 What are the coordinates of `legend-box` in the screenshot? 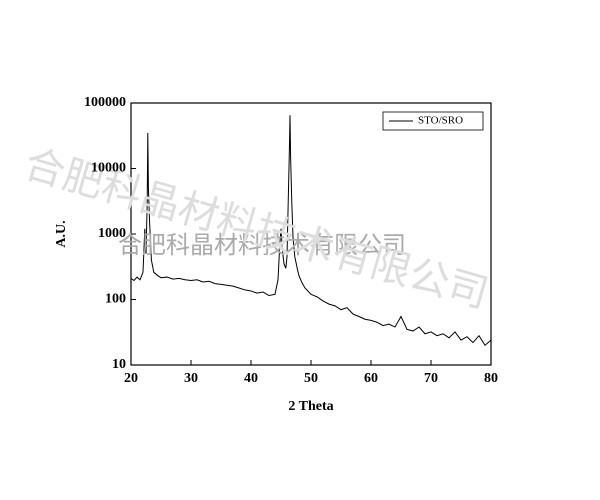 It's located at (433, 121).